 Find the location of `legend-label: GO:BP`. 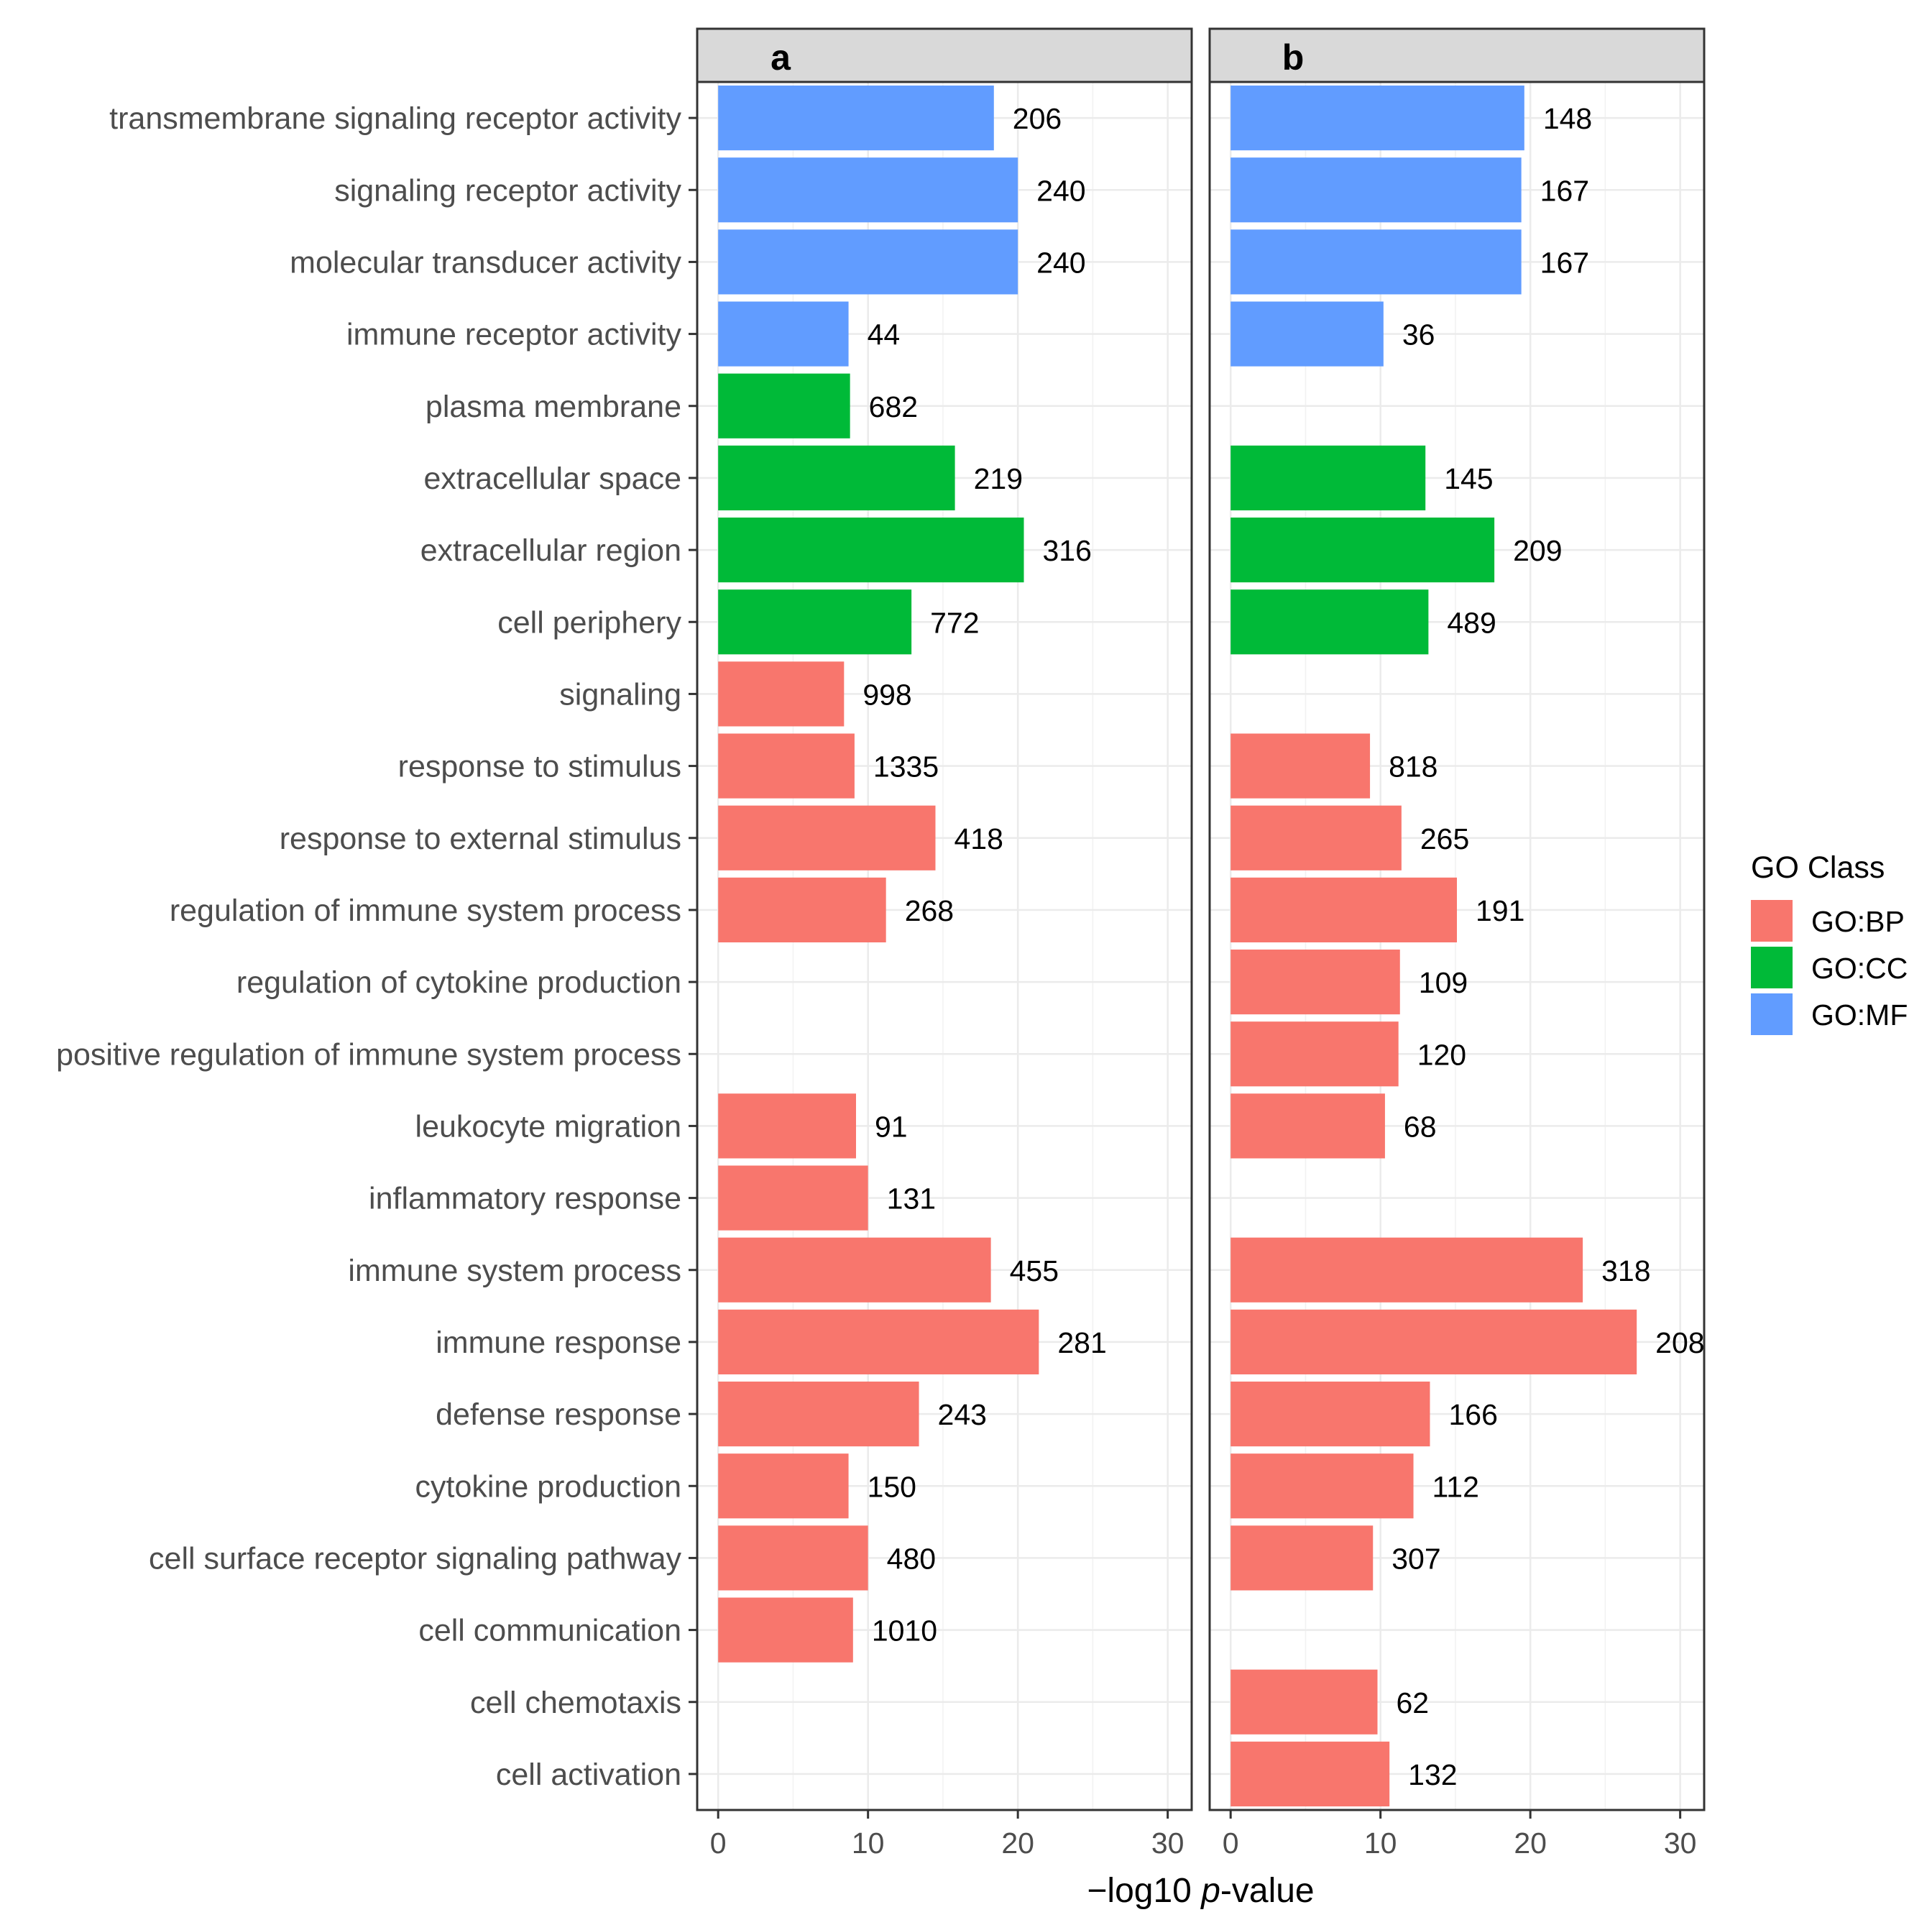

legend-label: GO:BP is located at coordinates (1858, 921).